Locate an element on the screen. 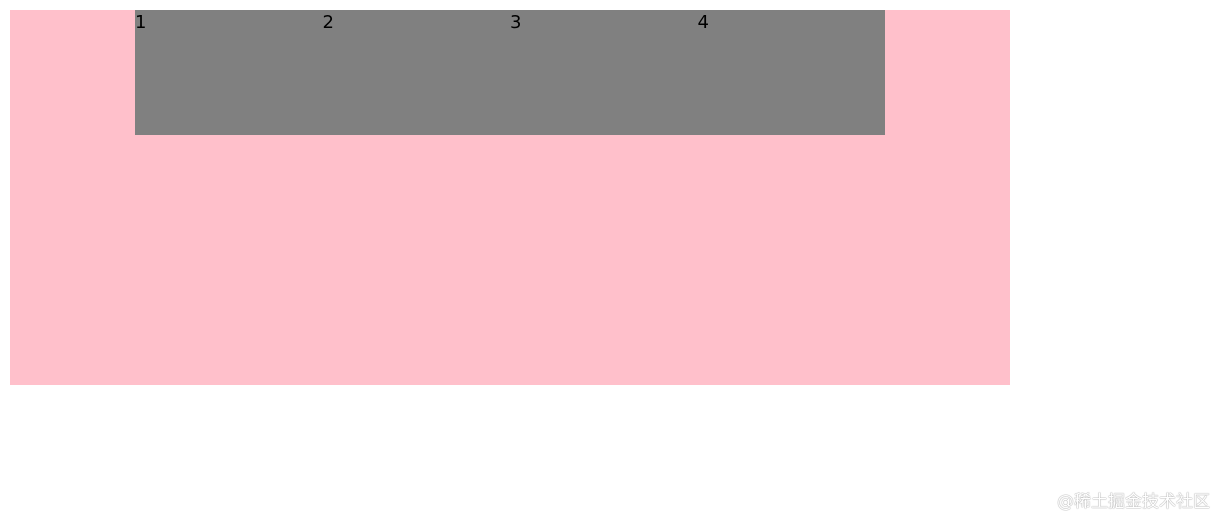 The image size is (1226, 524). watermark: @稀土掘金技术社区 is located at coordinates (1133, 502).